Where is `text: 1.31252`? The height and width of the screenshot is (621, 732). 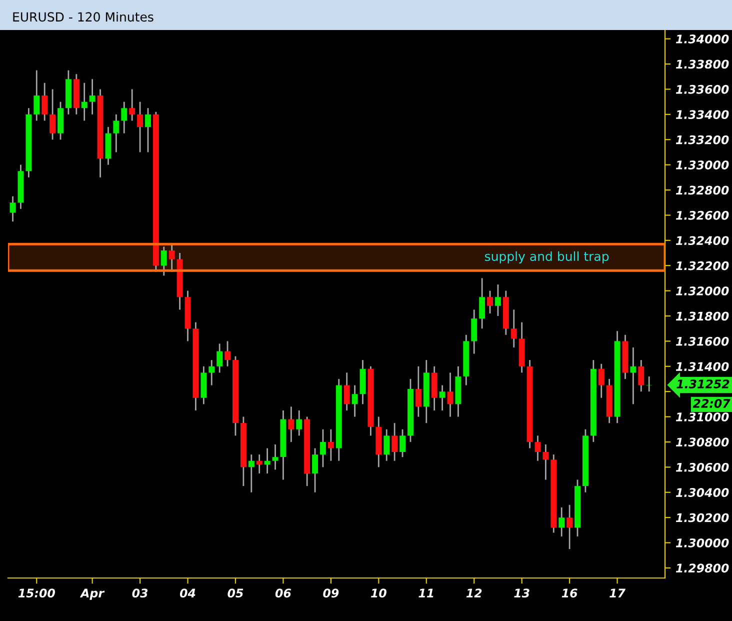 text: 1.31252 is located at coordinates (703, 384).